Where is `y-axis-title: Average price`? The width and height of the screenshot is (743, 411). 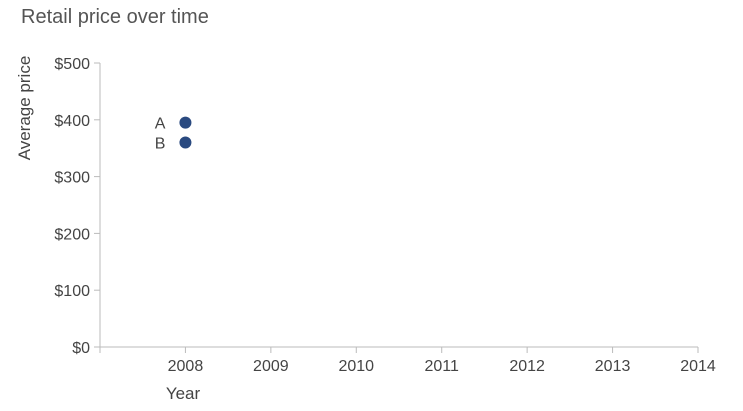
y-axis-title: Average price is located at coordinates (24, 108).